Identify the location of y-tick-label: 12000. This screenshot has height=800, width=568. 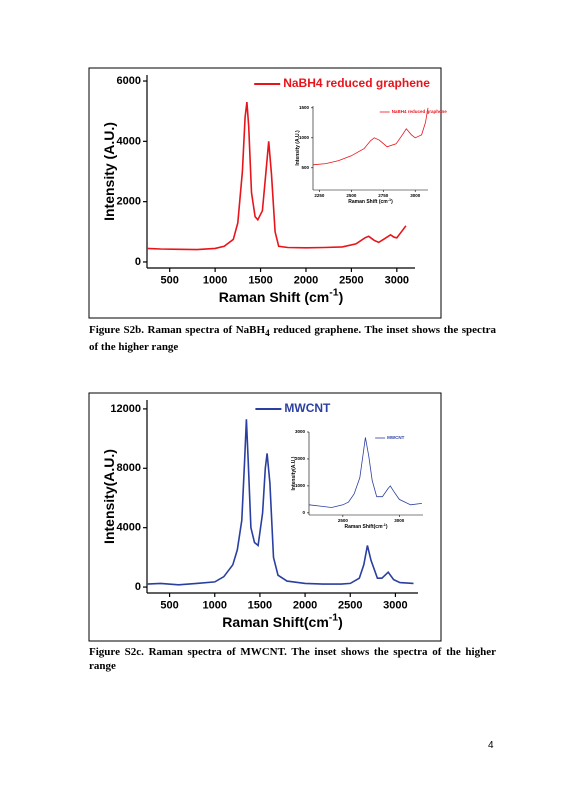
(125, 409).